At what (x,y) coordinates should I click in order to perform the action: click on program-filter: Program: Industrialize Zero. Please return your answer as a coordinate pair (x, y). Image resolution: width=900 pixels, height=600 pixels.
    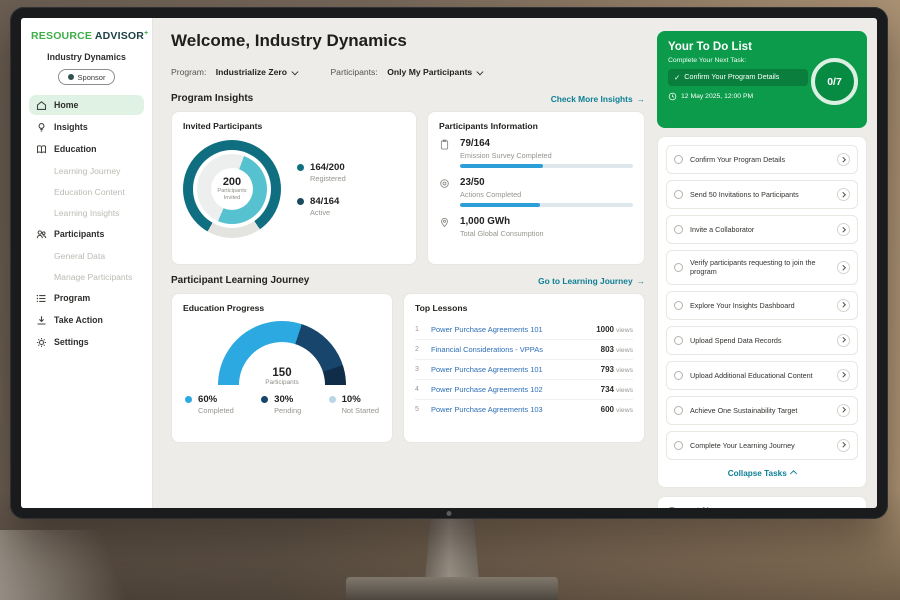
    Looking at the image, I should click on (235, 71).